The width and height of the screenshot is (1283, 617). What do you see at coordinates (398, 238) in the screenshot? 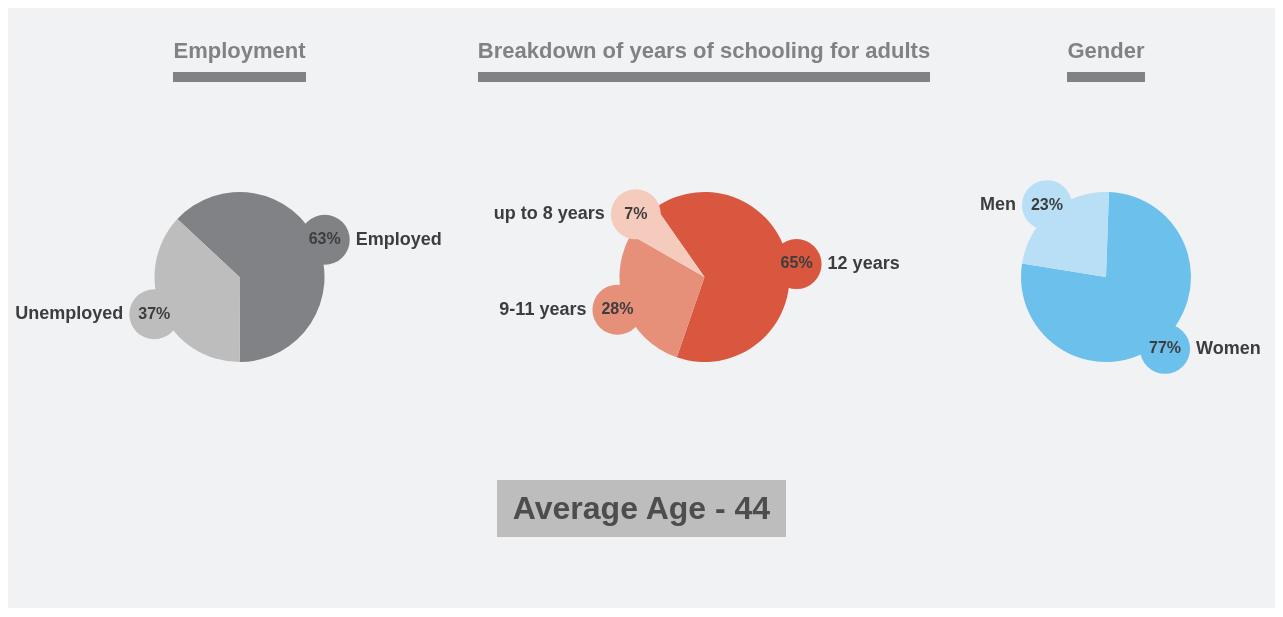
I see `slice-label: Employed` at bounding box center [398, 238].